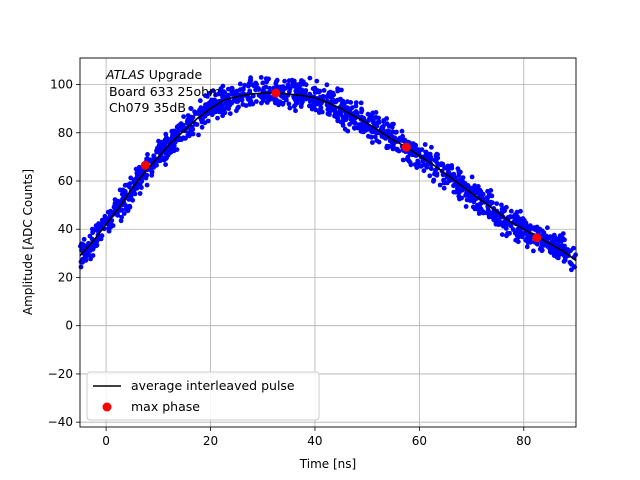  I want to click on x-axis-label: Time [ns], so click(327, 464).